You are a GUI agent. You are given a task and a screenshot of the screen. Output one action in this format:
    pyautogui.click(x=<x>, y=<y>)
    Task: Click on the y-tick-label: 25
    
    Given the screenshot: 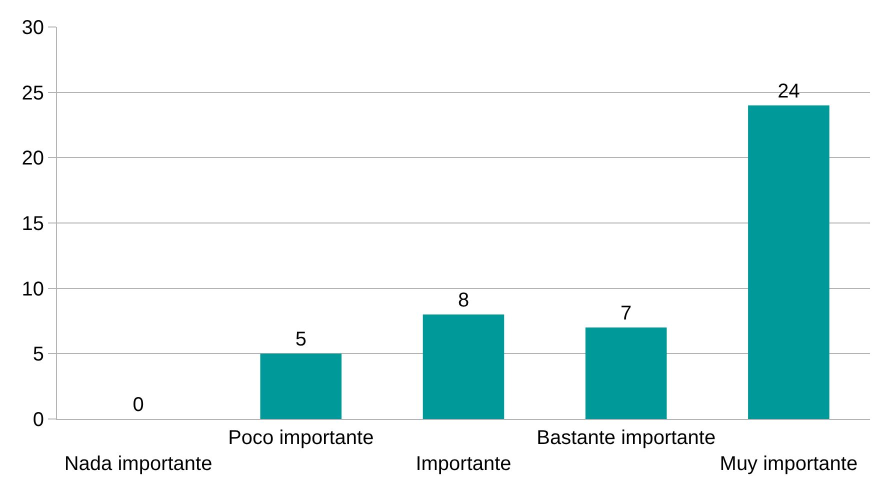 What is the action you would take?
    pyautogui.click(x=33, y=93)
    